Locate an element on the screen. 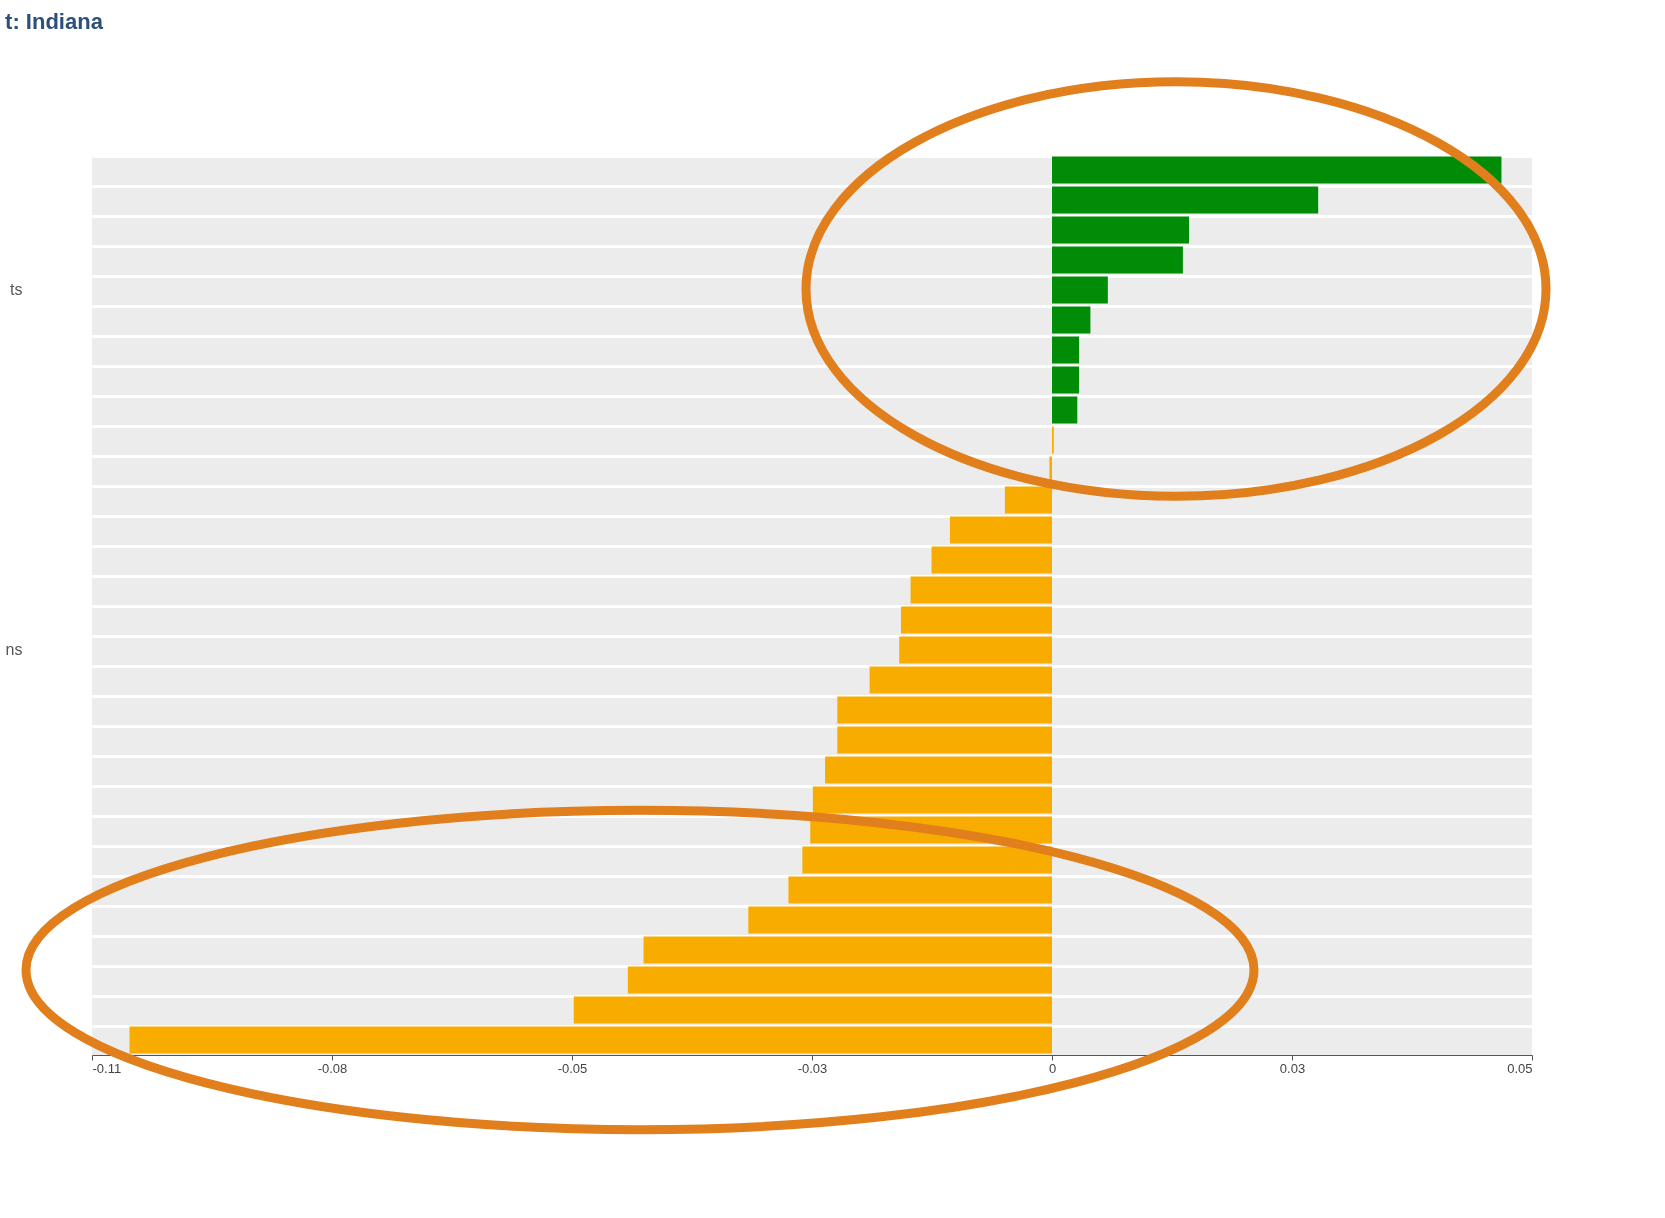 This screenshot has height=1218, width=1665. y-tick-label: ns is located at coordinates (14, 649).